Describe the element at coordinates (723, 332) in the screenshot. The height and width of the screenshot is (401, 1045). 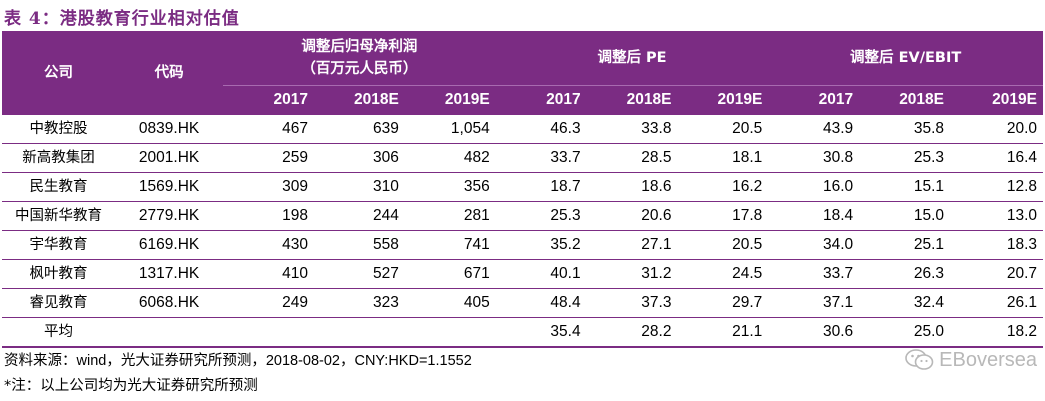
I see `value-cell: 21.1` at that location.